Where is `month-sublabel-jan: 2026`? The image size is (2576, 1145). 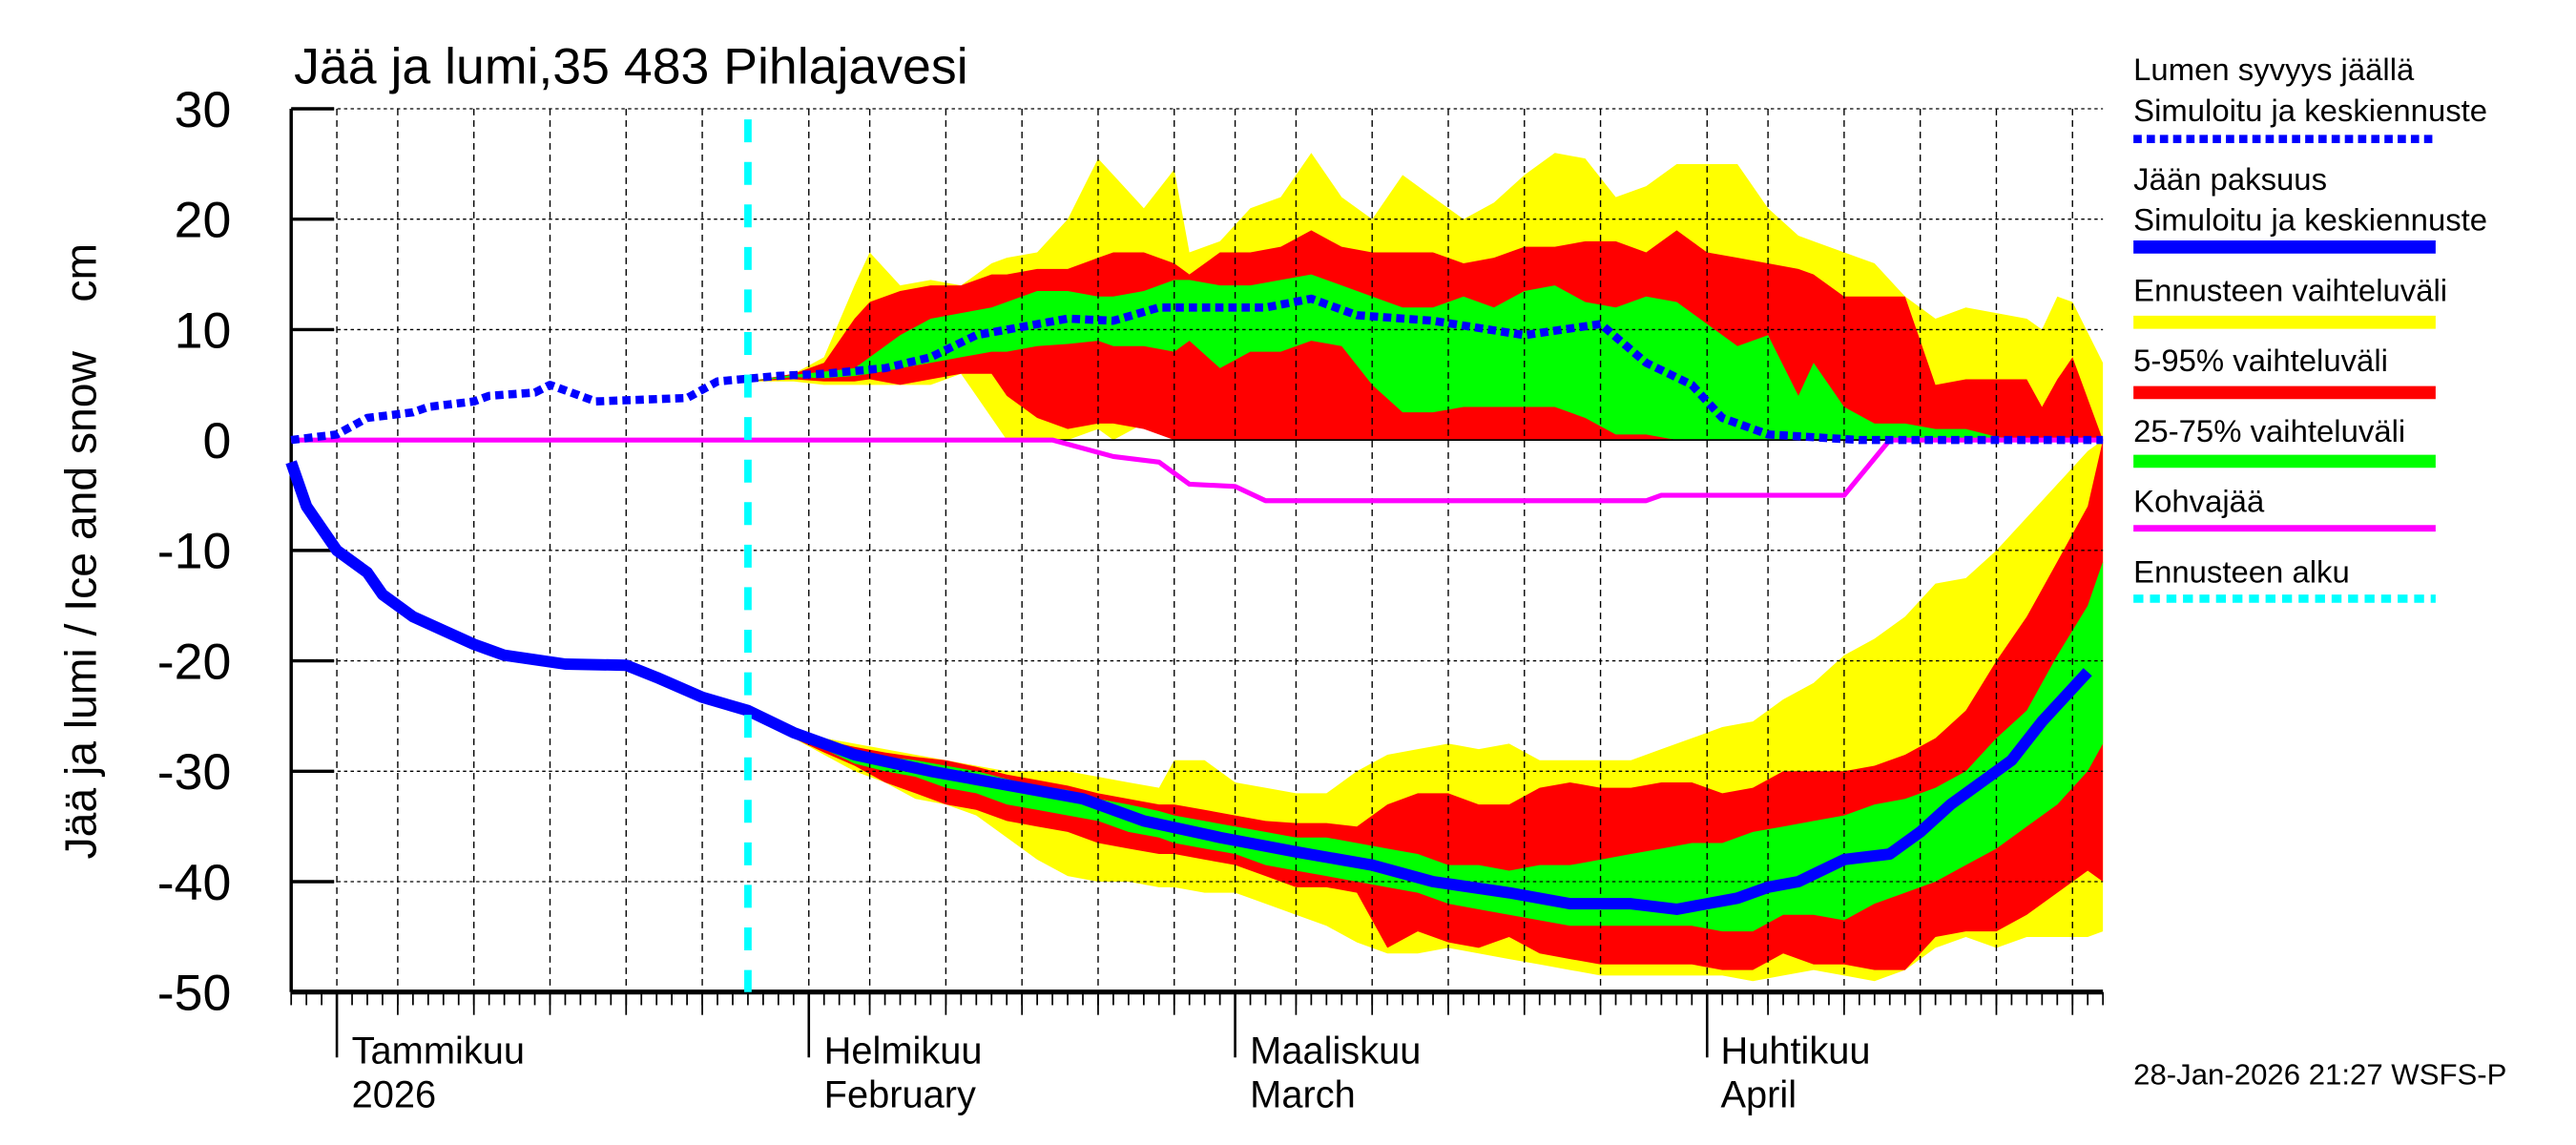
month-sublabel-jan: 2026 is located at coordinates (394, 1095).